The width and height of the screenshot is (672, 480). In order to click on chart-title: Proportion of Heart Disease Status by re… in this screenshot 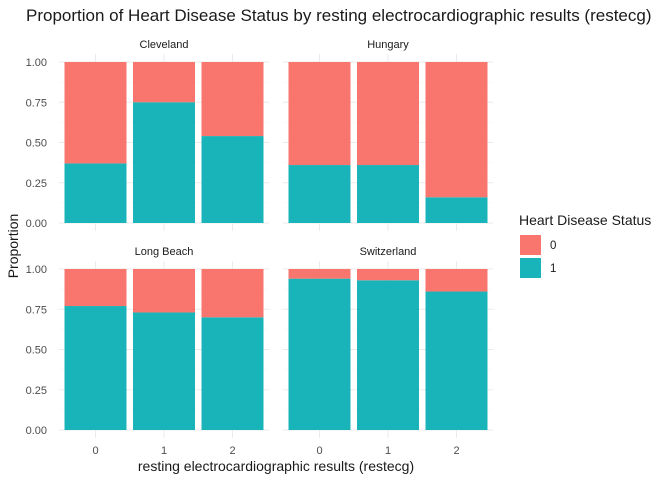, I will do `click(339, 15)`.